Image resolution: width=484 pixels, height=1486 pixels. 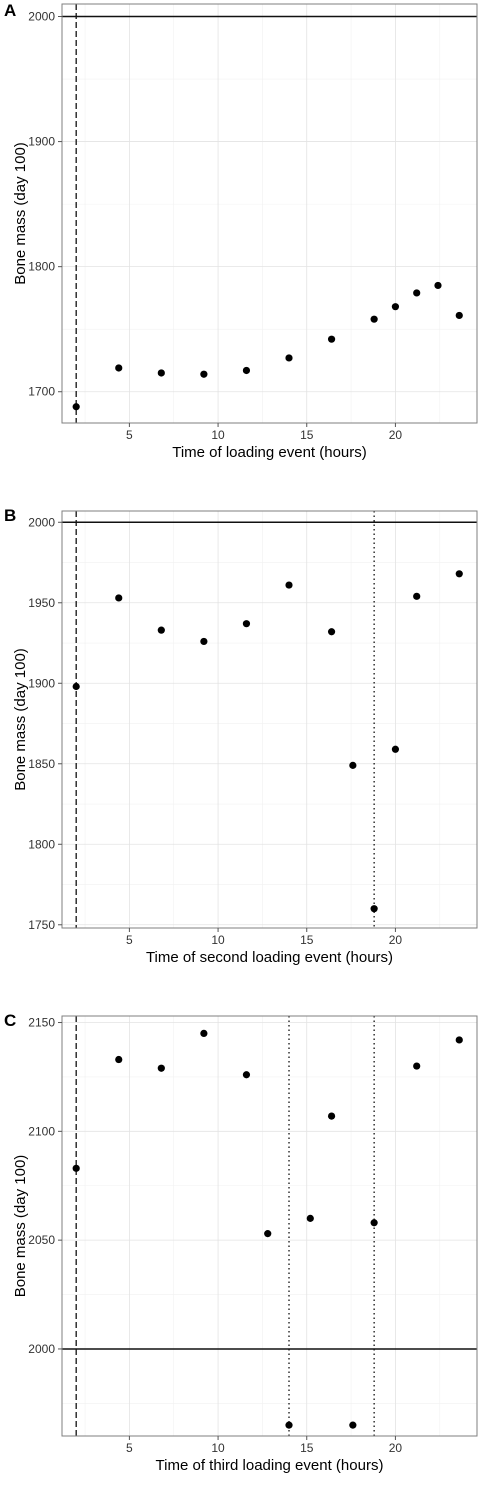 What do you see at coordinates (41, 1240) in the screenshot?
I see `y-tick-label: 2050` at bounding box center [41, 1240].